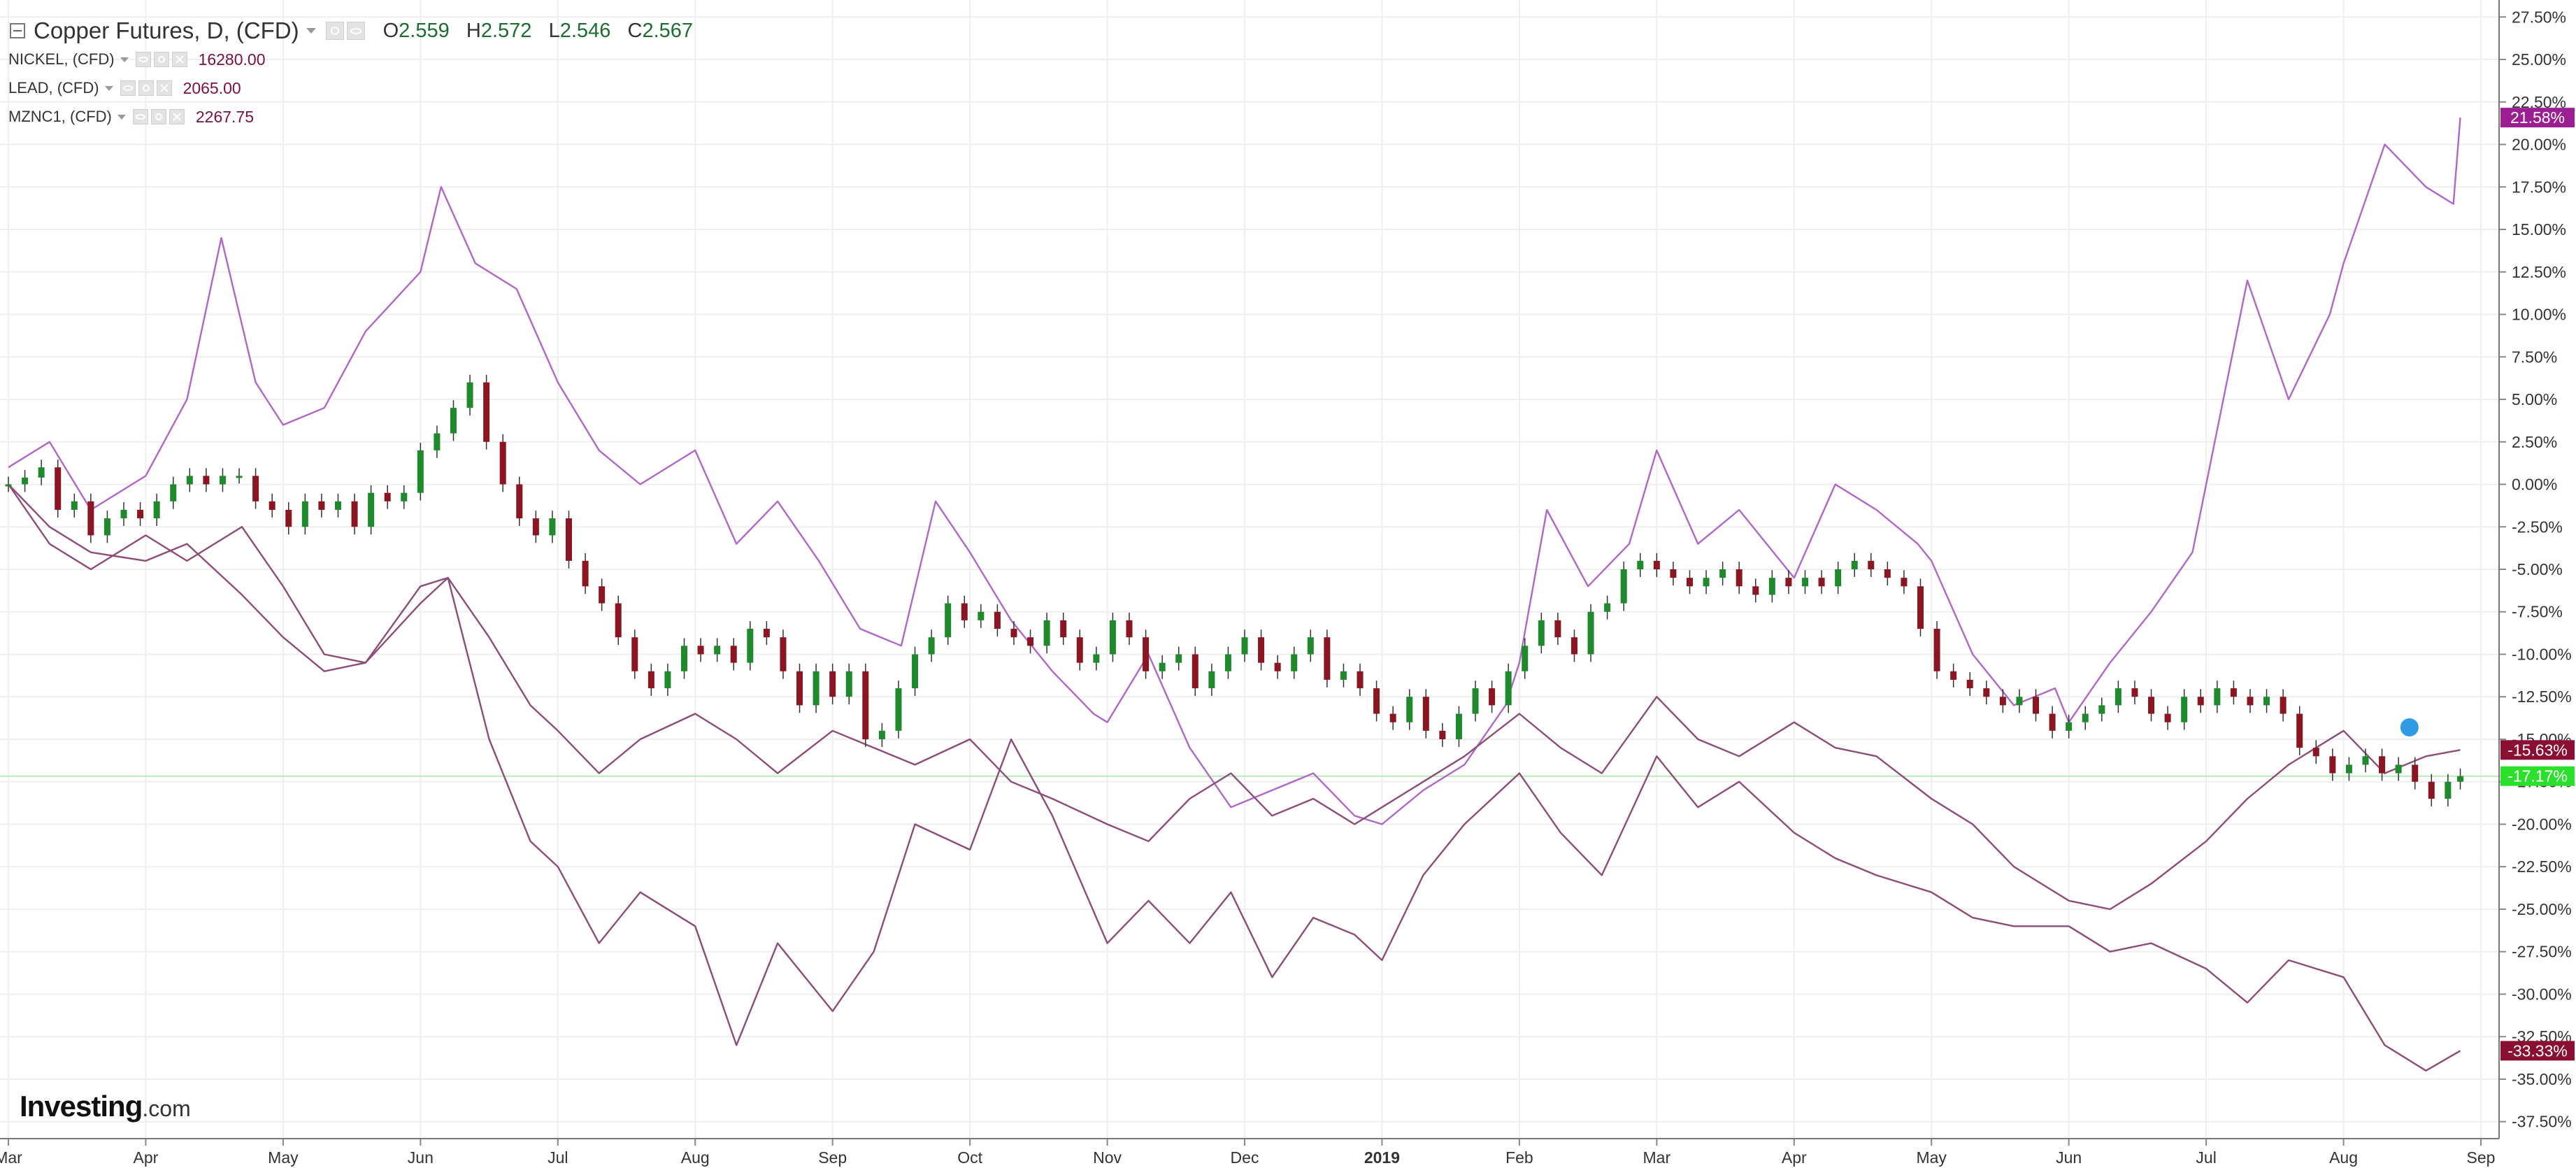  Describe the element at coordinates (60, 116) in the screenshot. I see `comparison-name: MZNC1, (CFD)` at that location.